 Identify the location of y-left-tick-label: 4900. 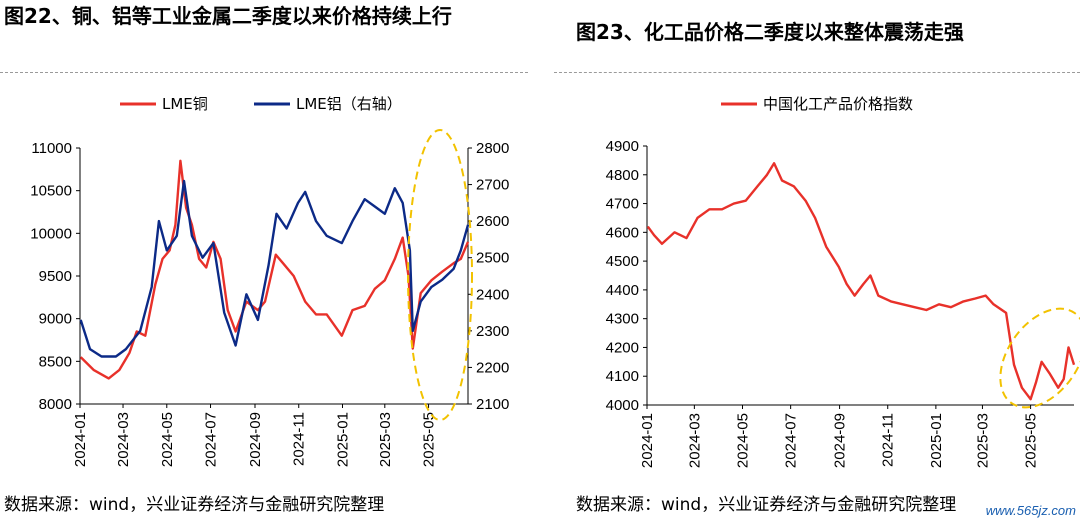
(622, 146).